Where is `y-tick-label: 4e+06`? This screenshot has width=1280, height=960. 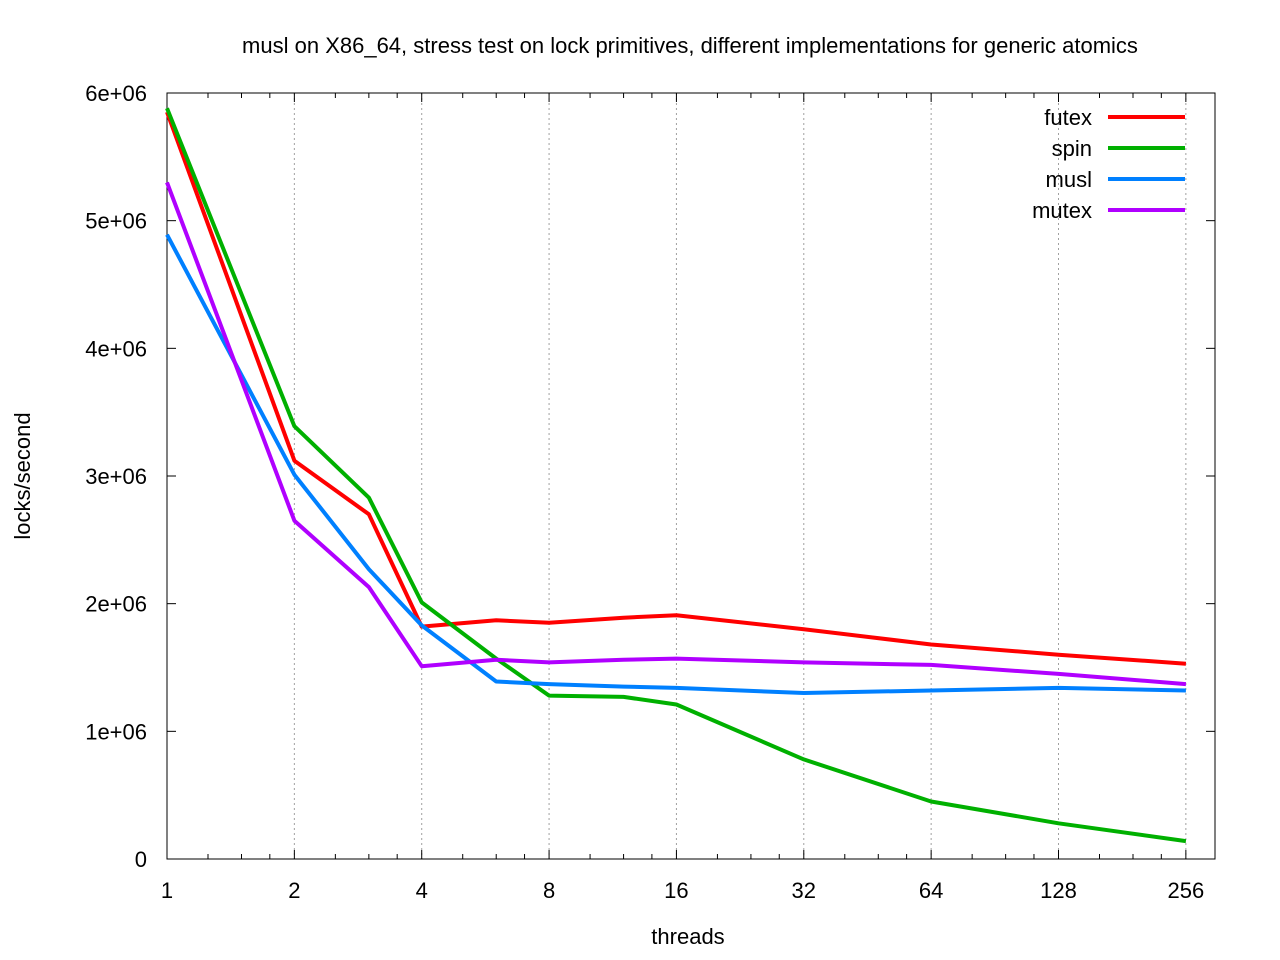
y-tick-label: 4e+06 is located at coordinates (116, 348).